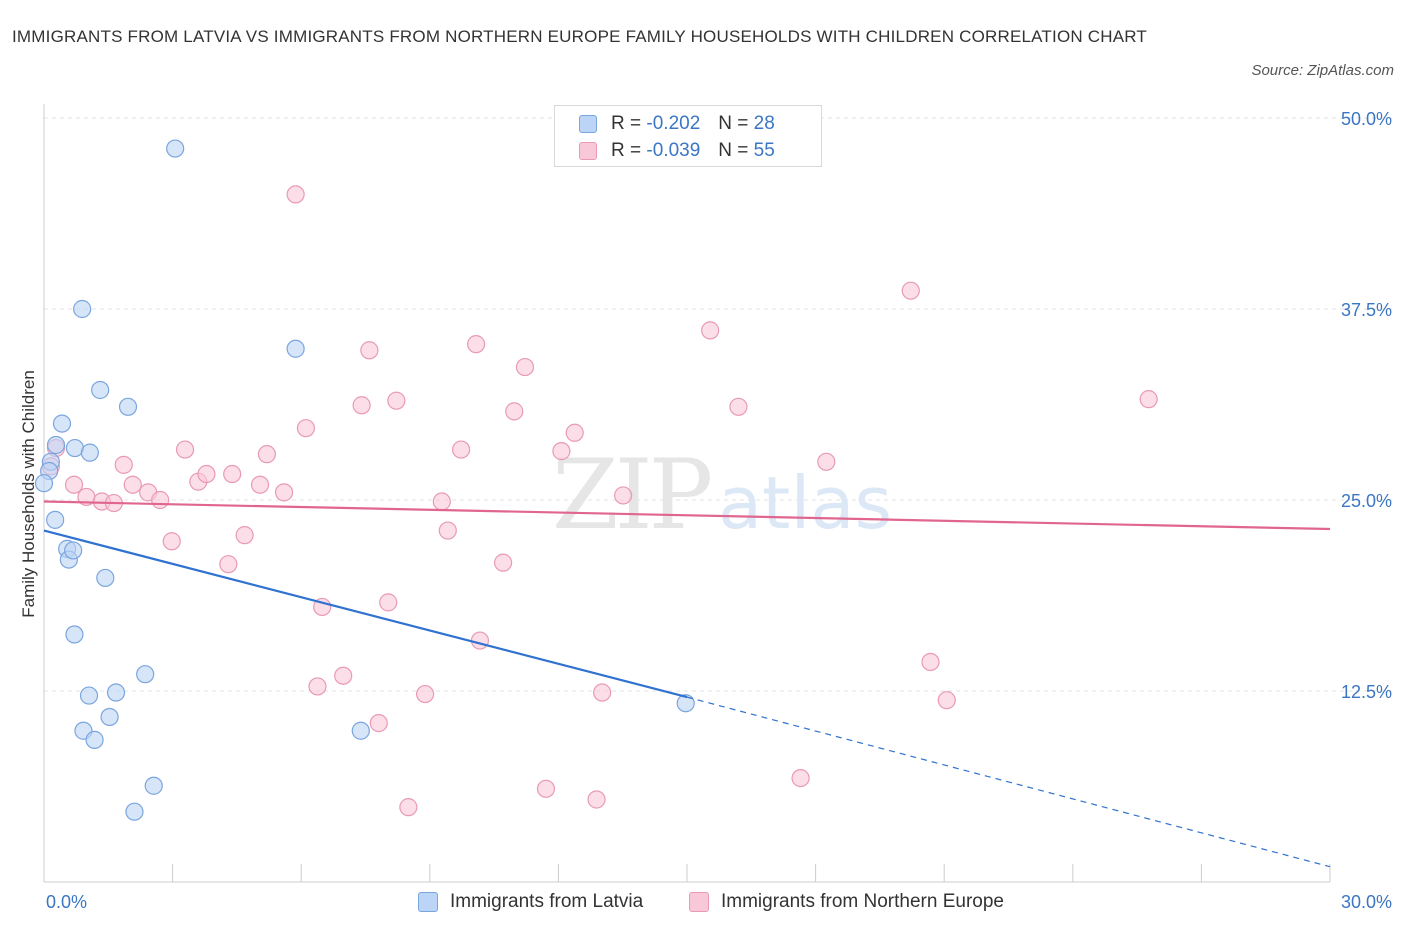  I want to click on bottom-legend-latvia: Immigrants from Latvia, so click(530, 902).